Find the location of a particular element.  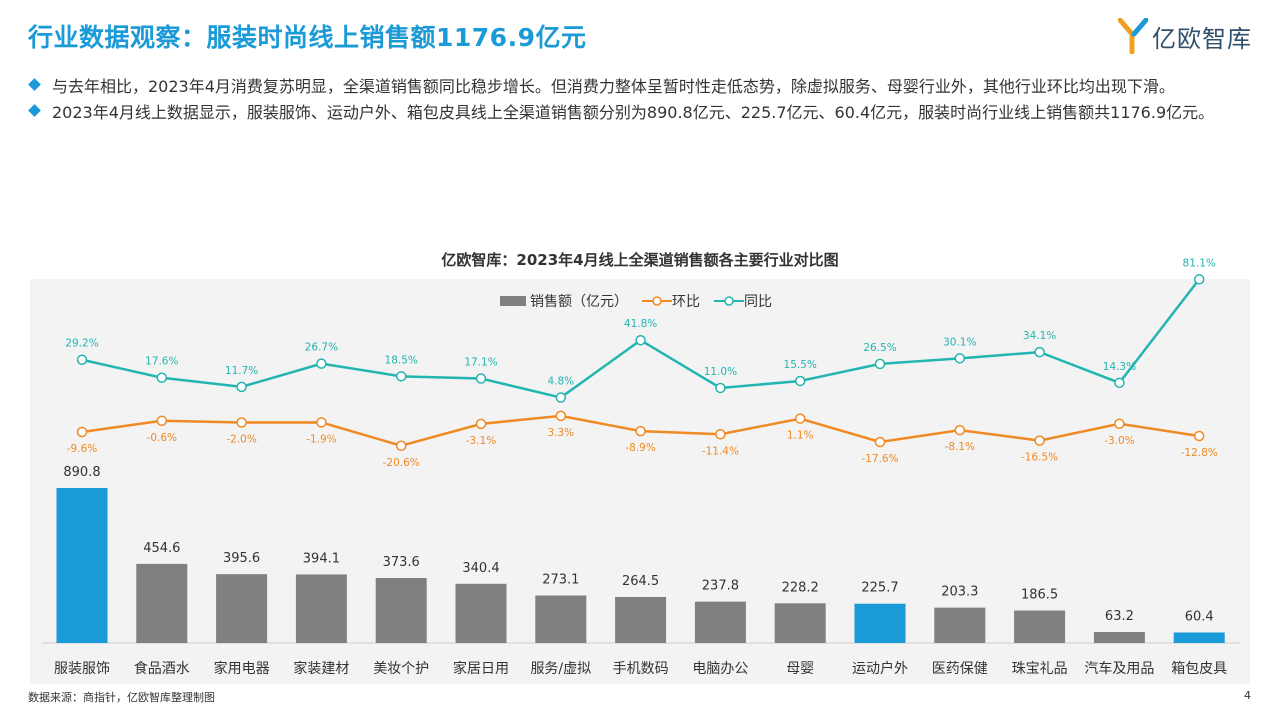

mom-data-label: -8.1% is located at coordinates (960, 447).